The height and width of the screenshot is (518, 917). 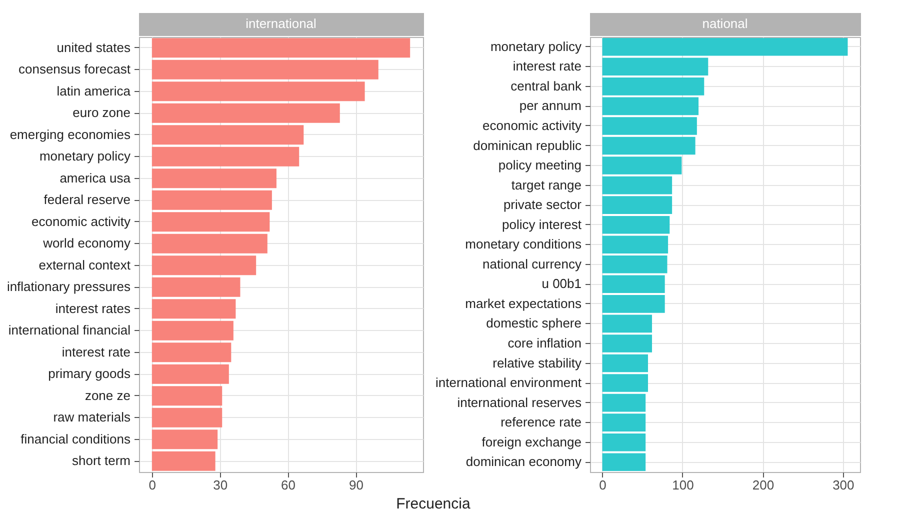 What do you see at coordinates (68, 286) in the screenshot?
I see `y-tick-label: inflationary pressures` at bounding box center [68, 286].